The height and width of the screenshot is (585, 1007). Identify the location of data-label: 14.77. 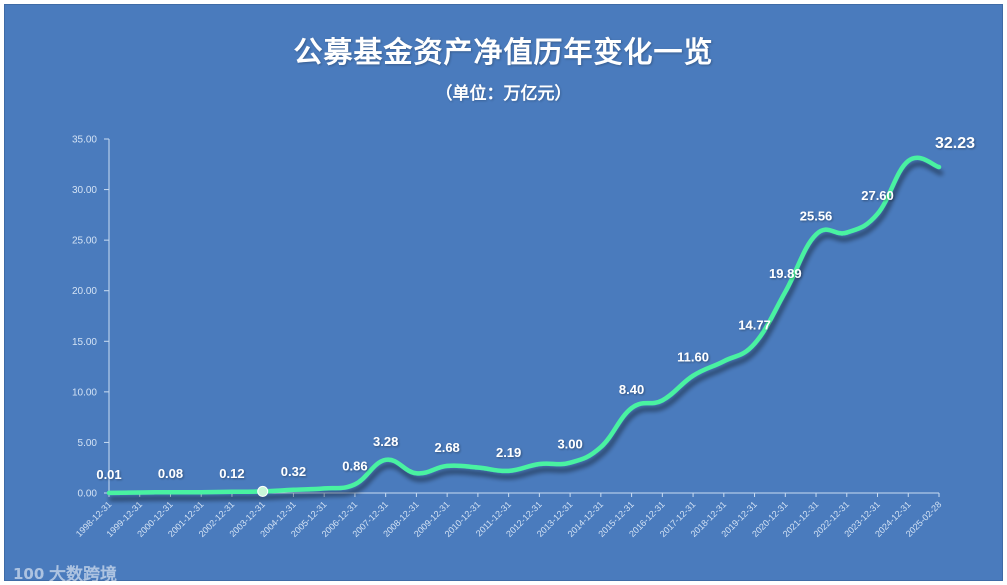
(754, 325).